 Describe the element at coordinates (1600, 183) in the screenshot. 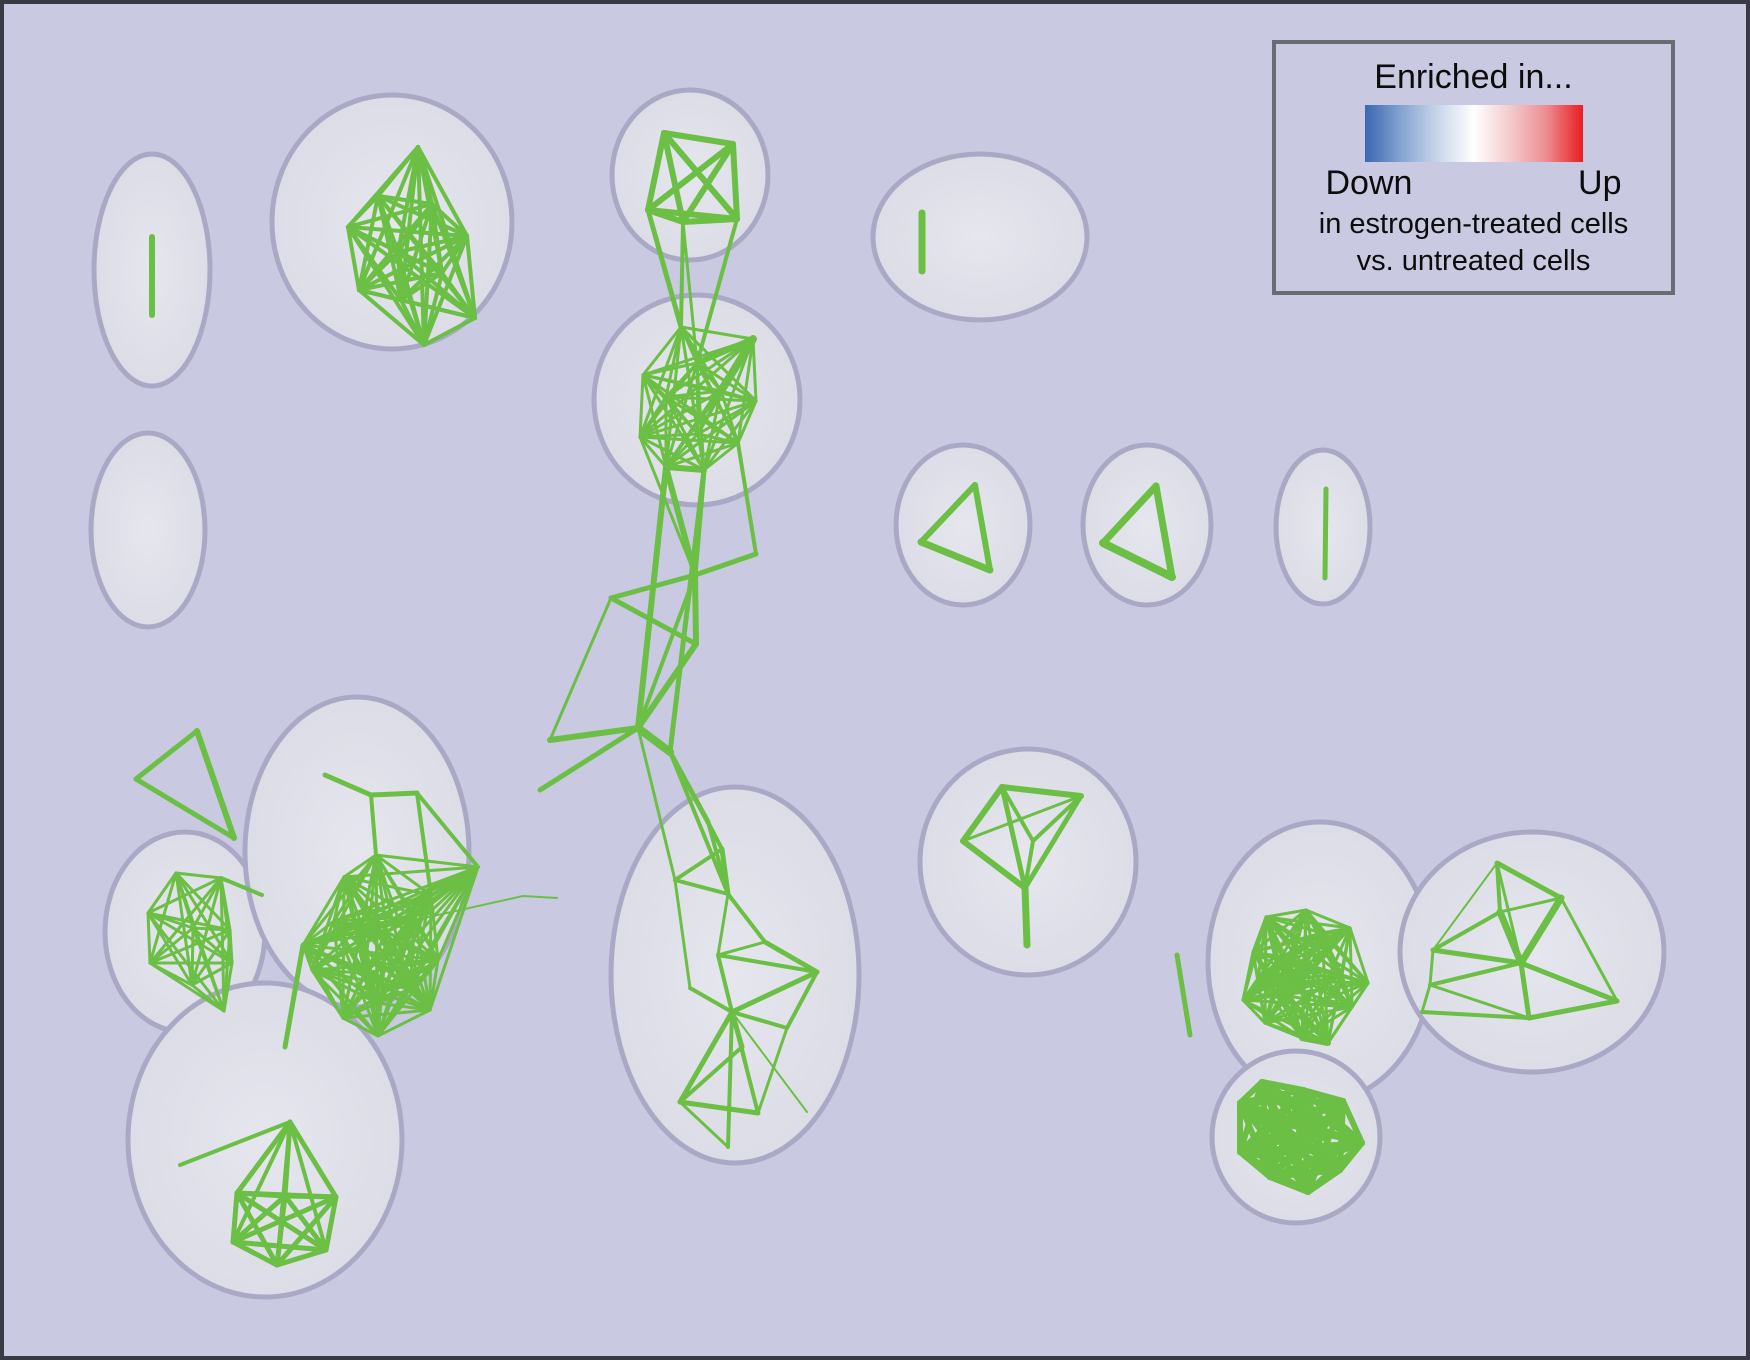

I see `legend-up-label: Up` at that location.